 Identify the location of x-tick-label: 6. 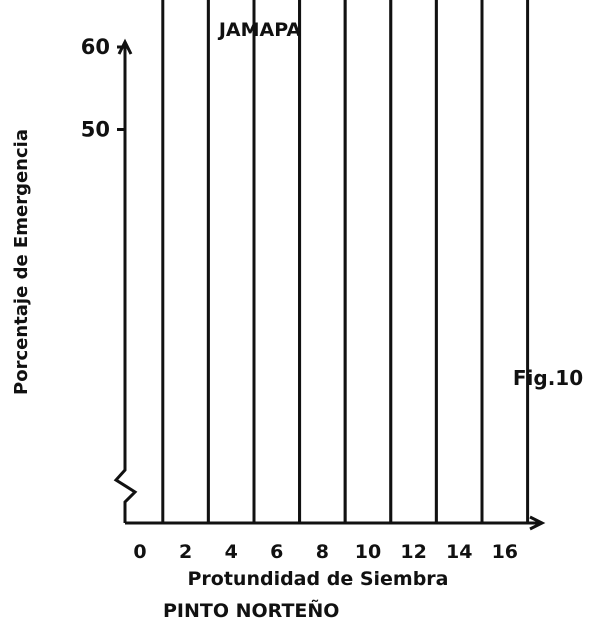
(276, 552).